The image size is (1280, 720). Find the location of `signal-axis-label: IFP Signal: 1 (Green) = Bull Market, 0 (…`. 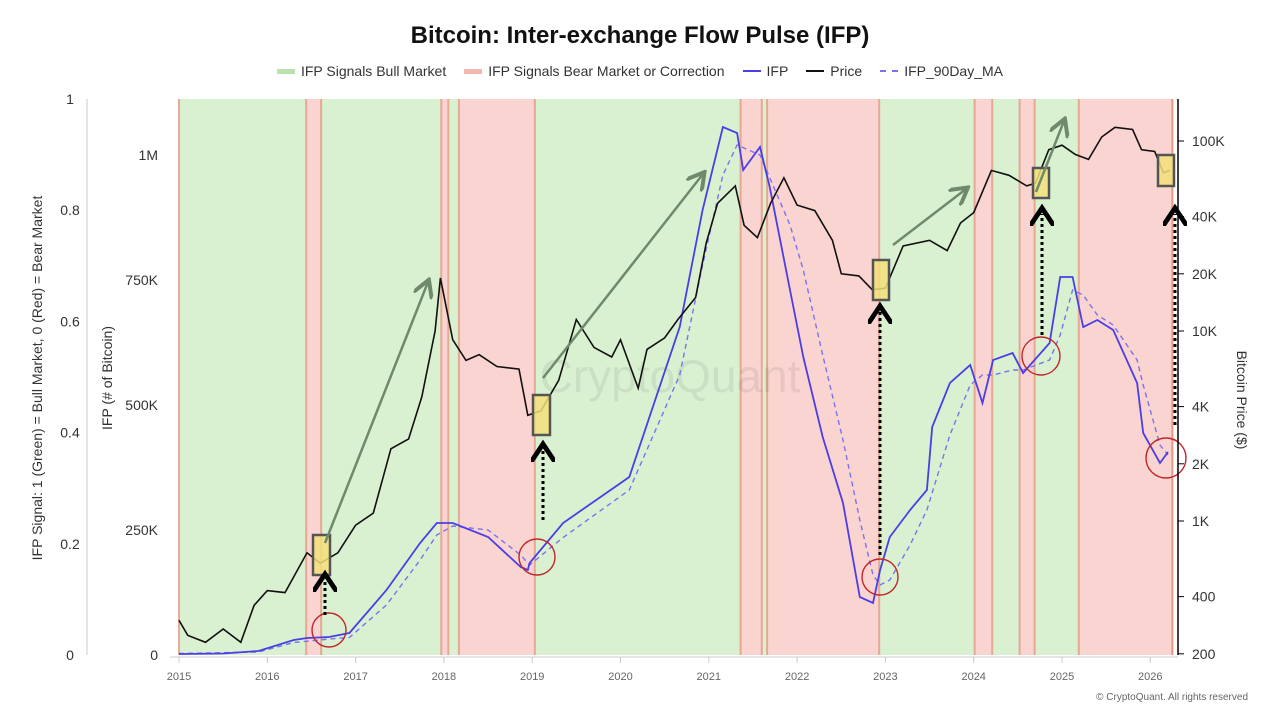

signal-axis-label: IFP Signal: 1 (Green) = Bull Market, 0 (… is located at coordinates (37, 378).